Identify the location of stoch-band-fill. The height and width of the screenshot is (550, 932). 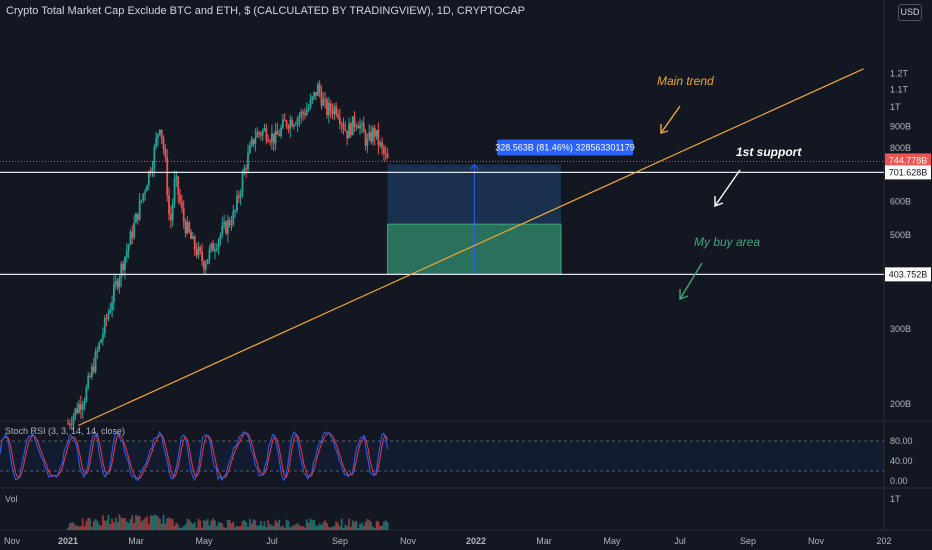
(442, 456).